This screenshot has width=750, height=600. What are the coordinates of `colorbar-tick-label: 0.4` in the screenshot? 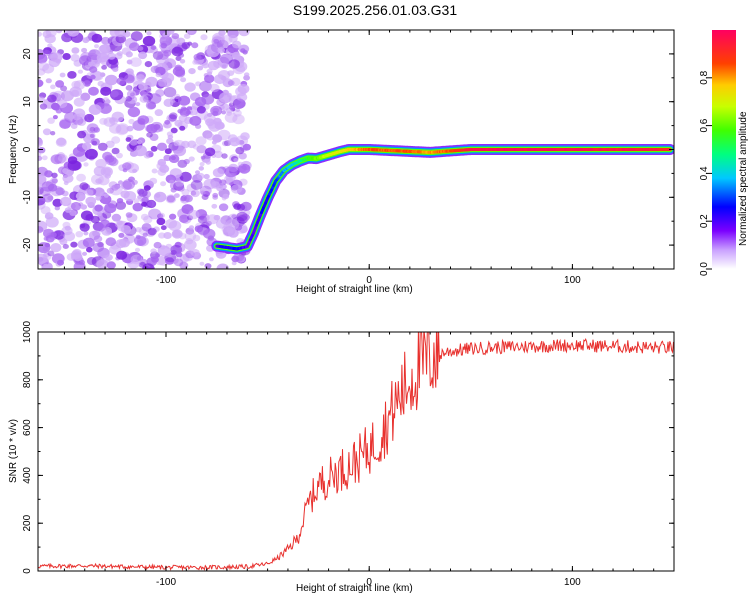 It's located at (704, 173).